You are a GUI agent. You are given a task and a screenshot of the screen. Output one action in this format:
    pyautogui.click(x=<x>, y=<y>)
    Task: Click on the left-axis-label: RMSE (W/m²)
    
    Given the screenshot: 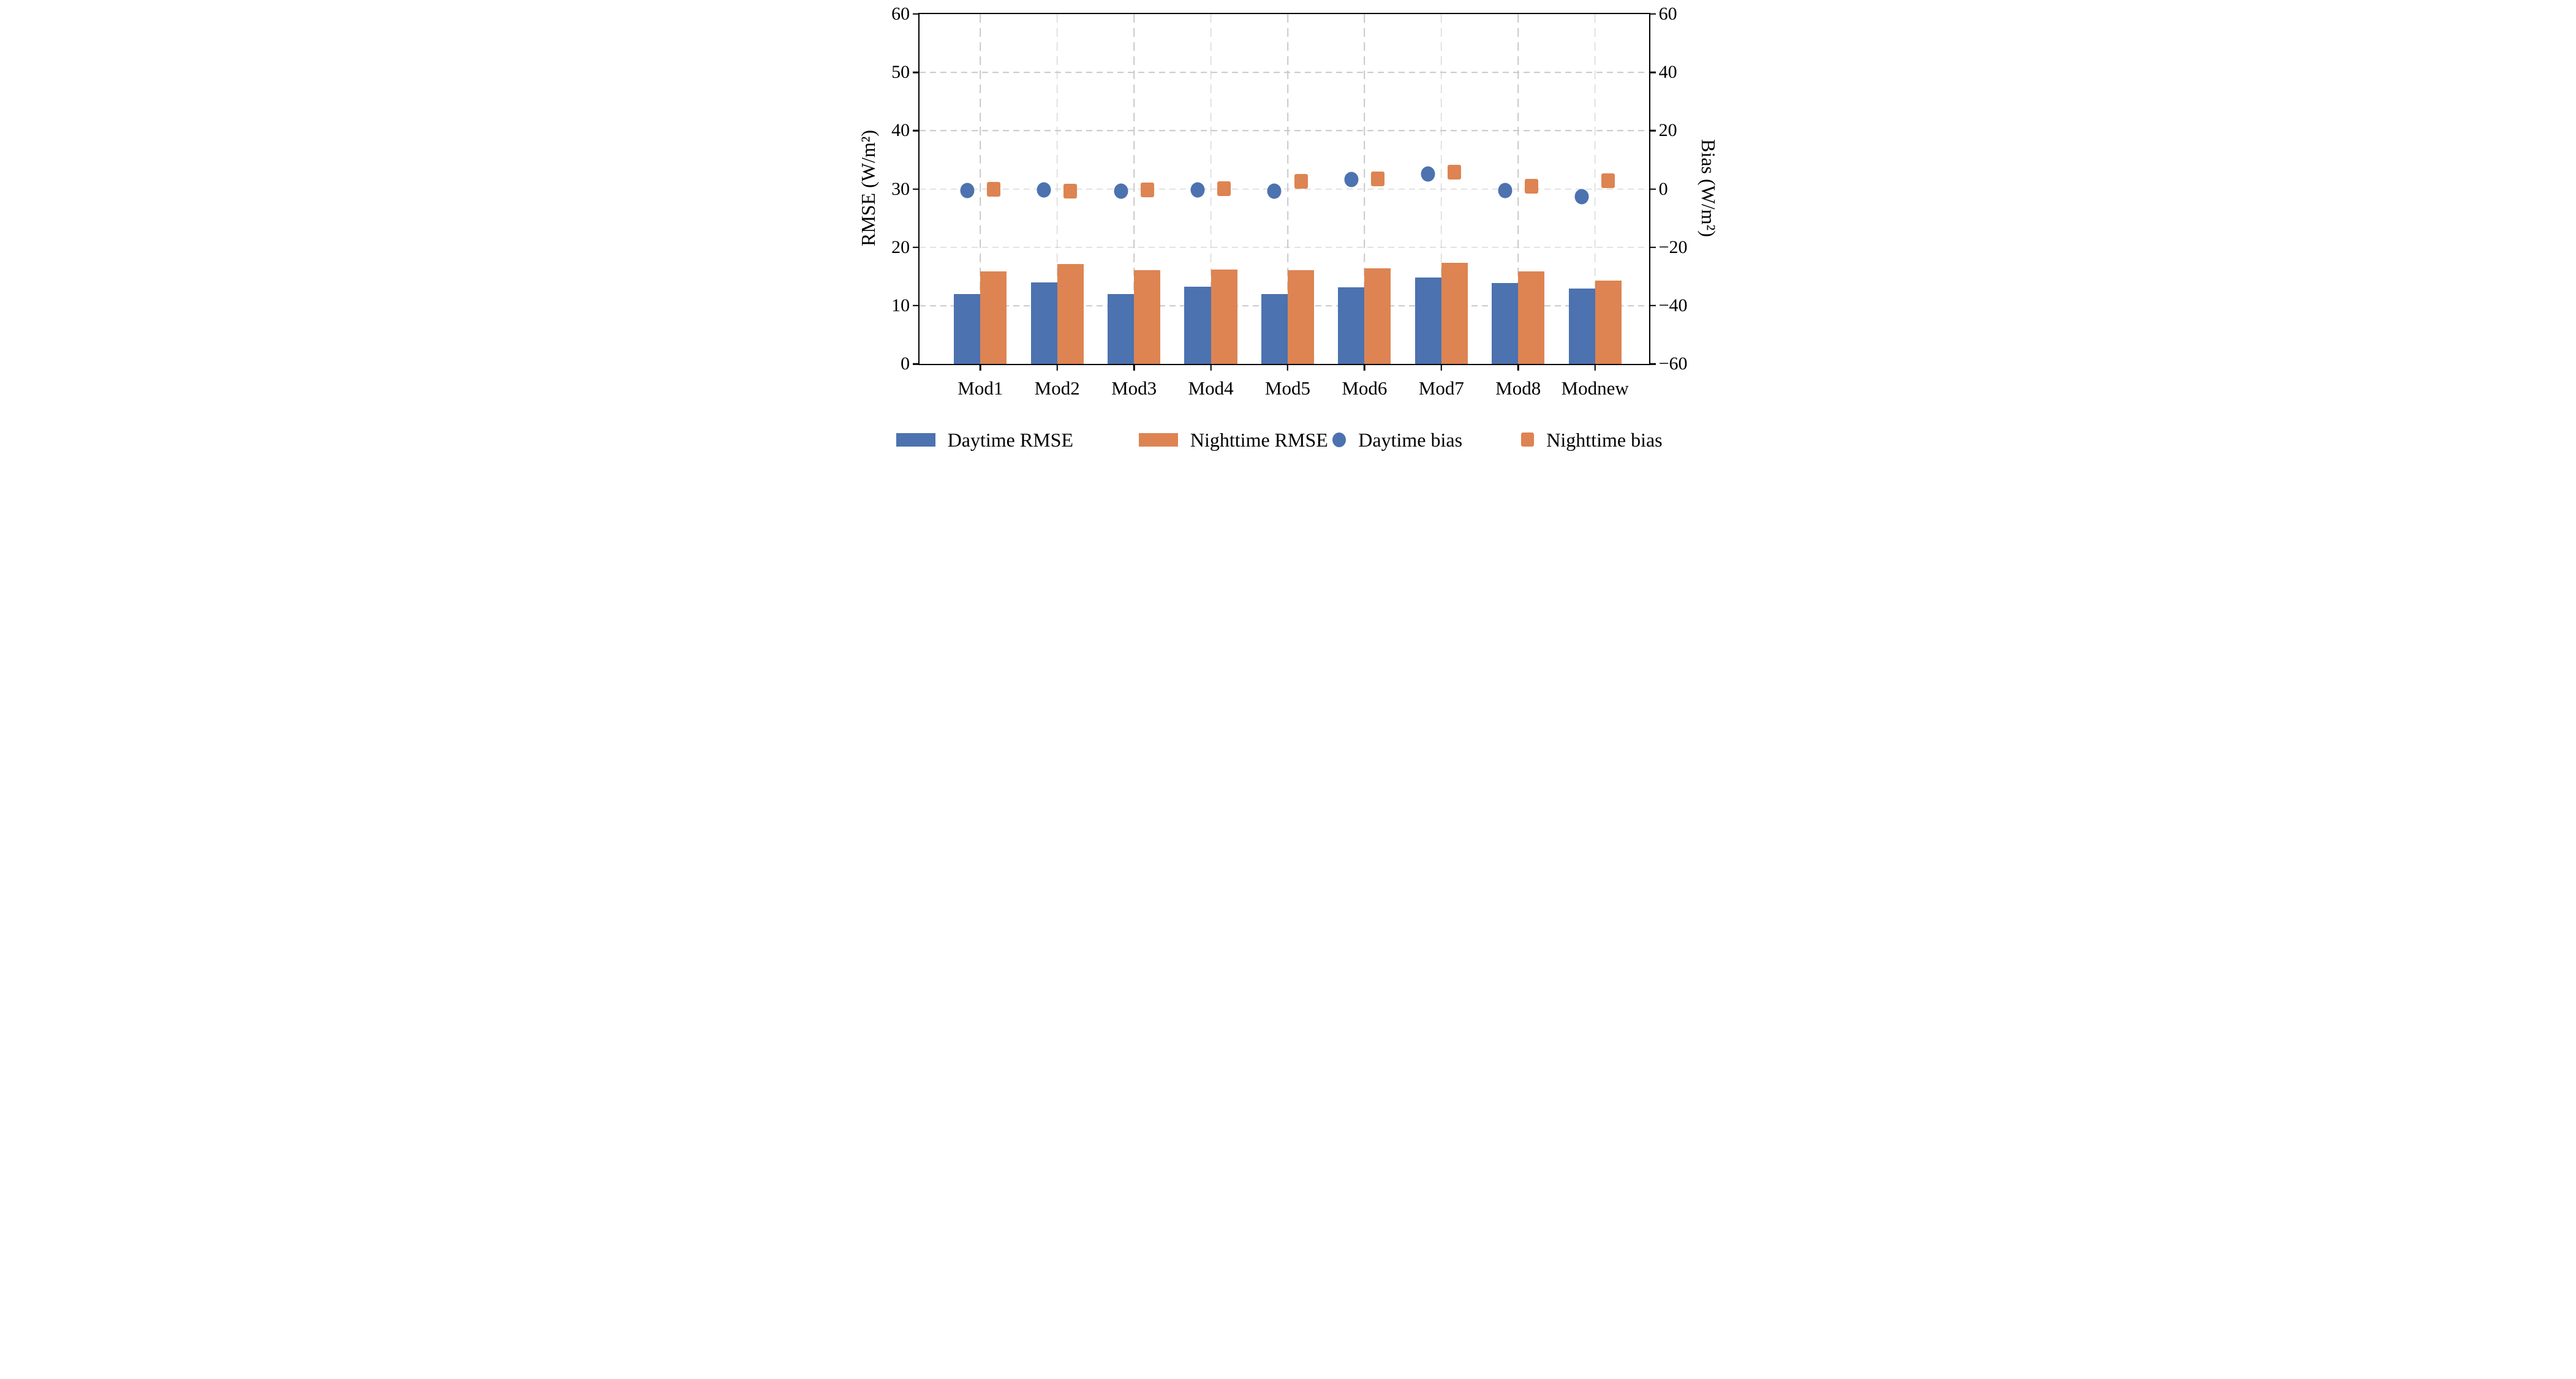 What is the action you would take?
    pyautogui.click(x=869, y=188)
    